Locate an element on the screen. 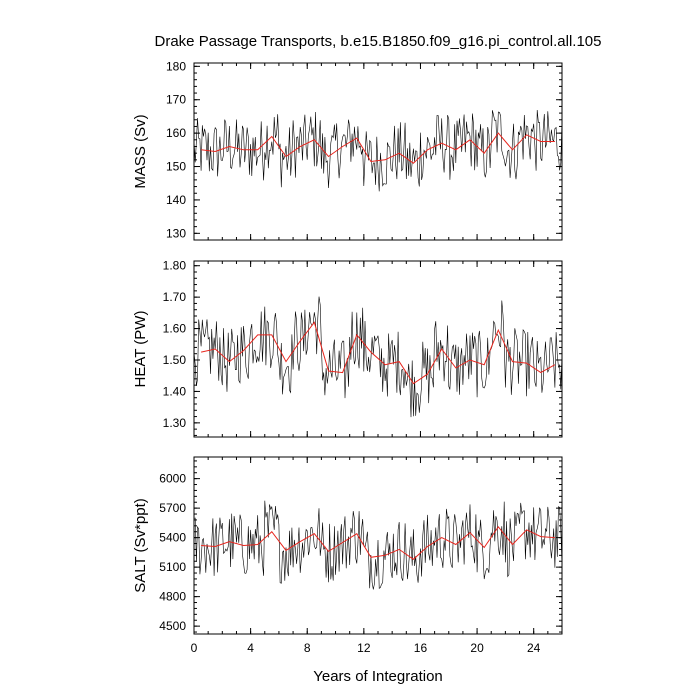 Image resolution: width=700 pixels, height=700 pixels. x-axis-label: Years of Integration is located at coordinates (378, 676).